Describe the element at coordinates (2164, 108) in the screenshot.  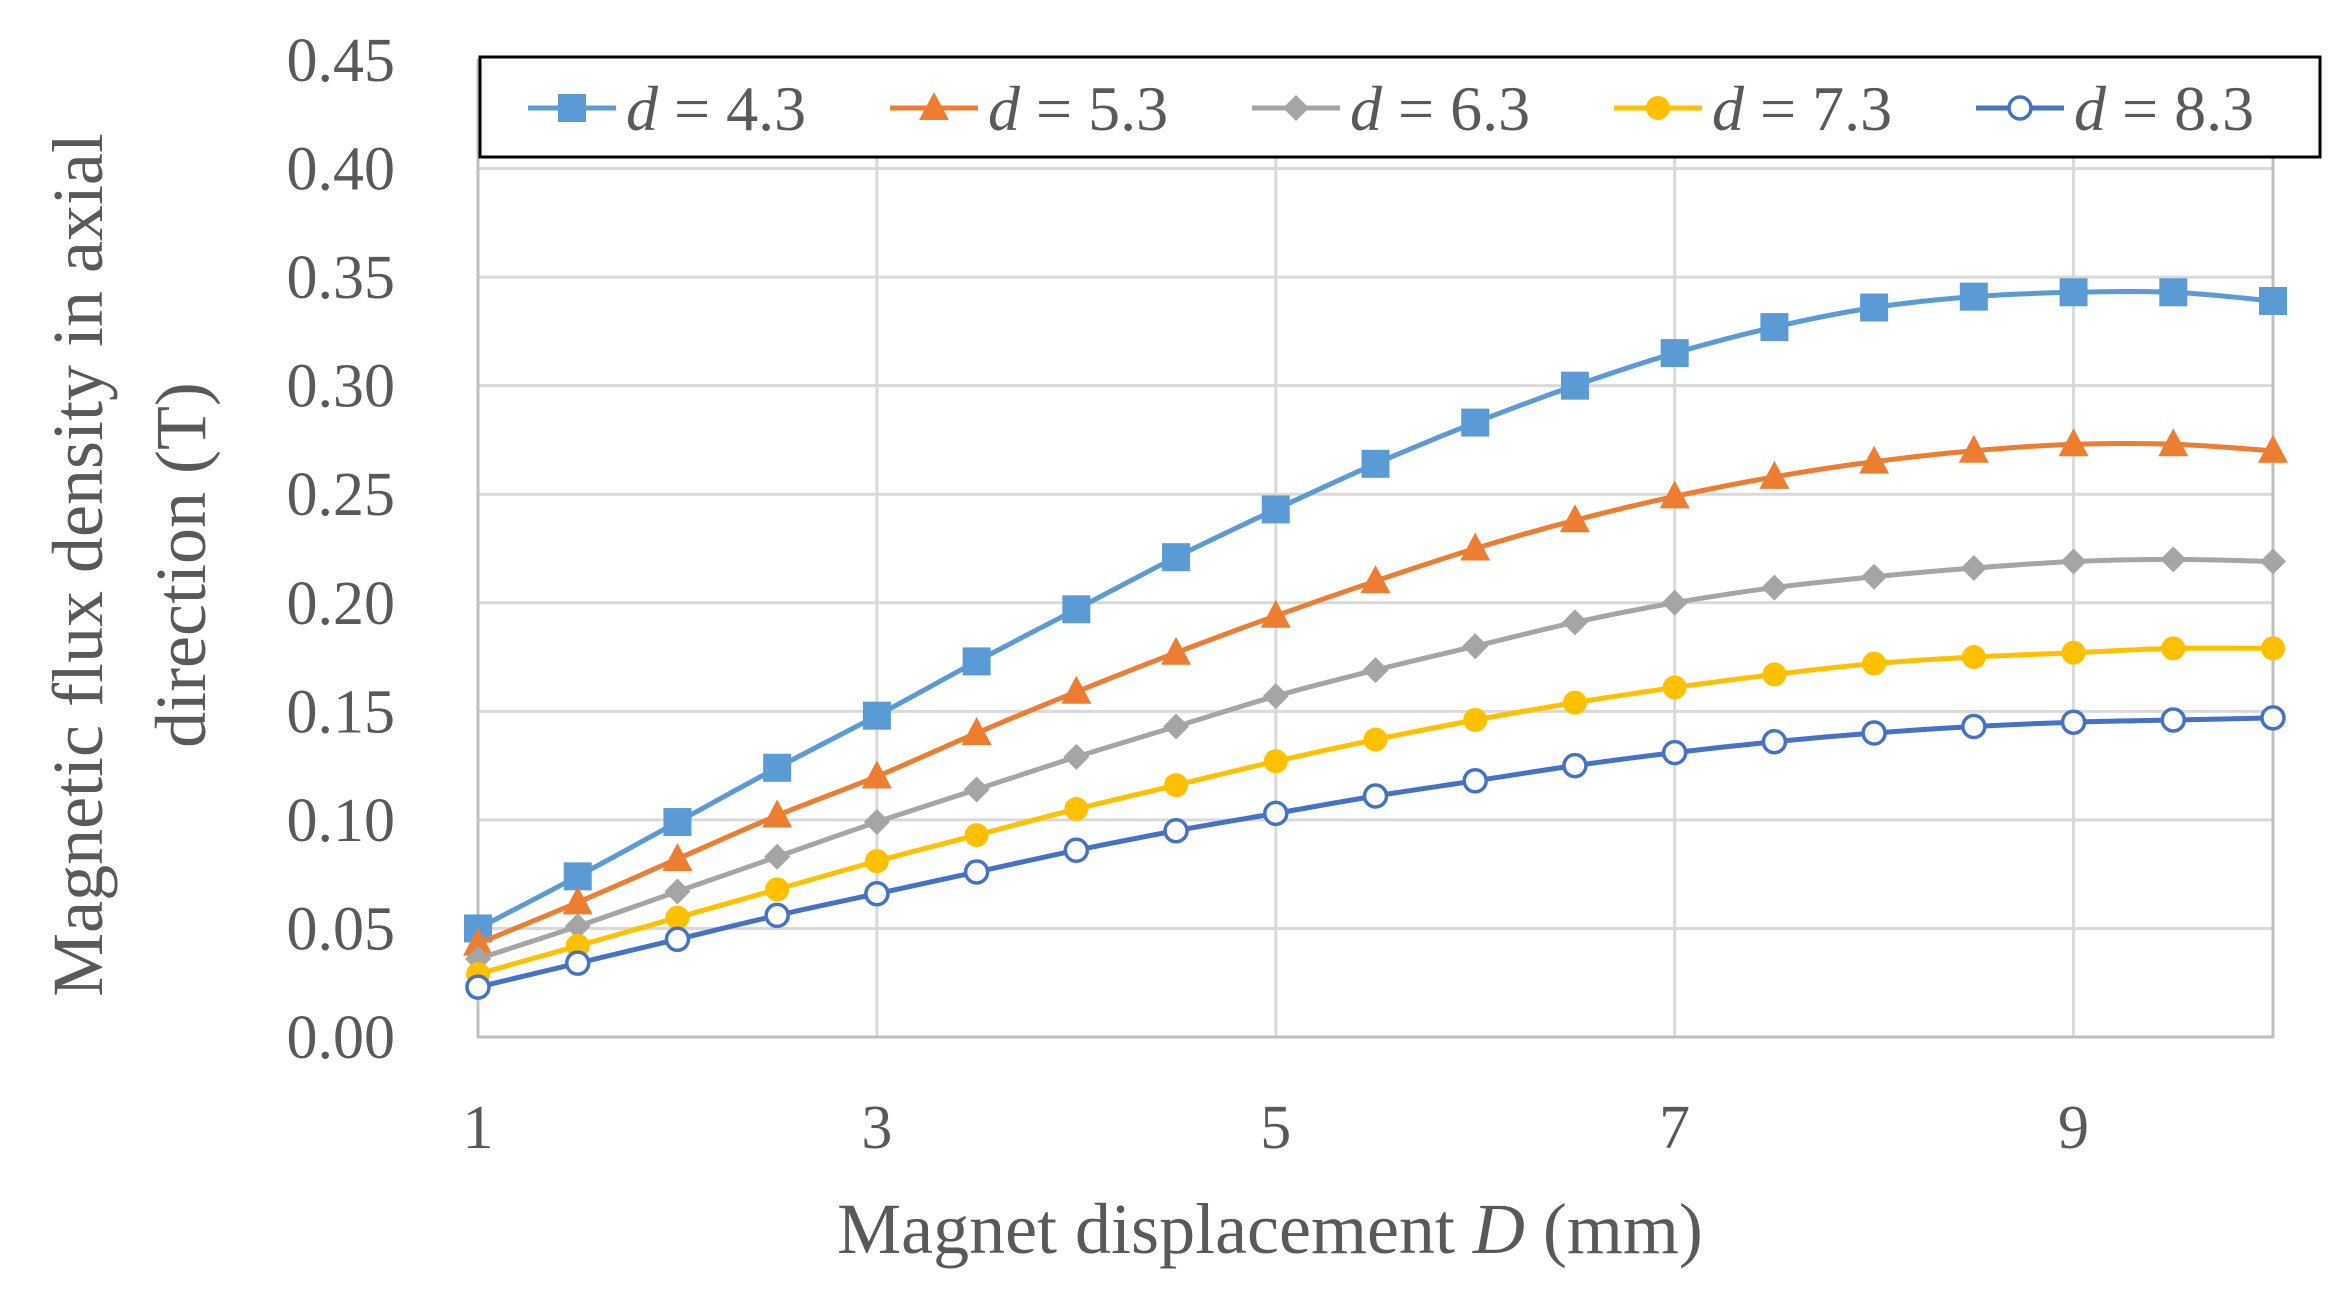
I see `legend-label: d = 8.3` at that location.